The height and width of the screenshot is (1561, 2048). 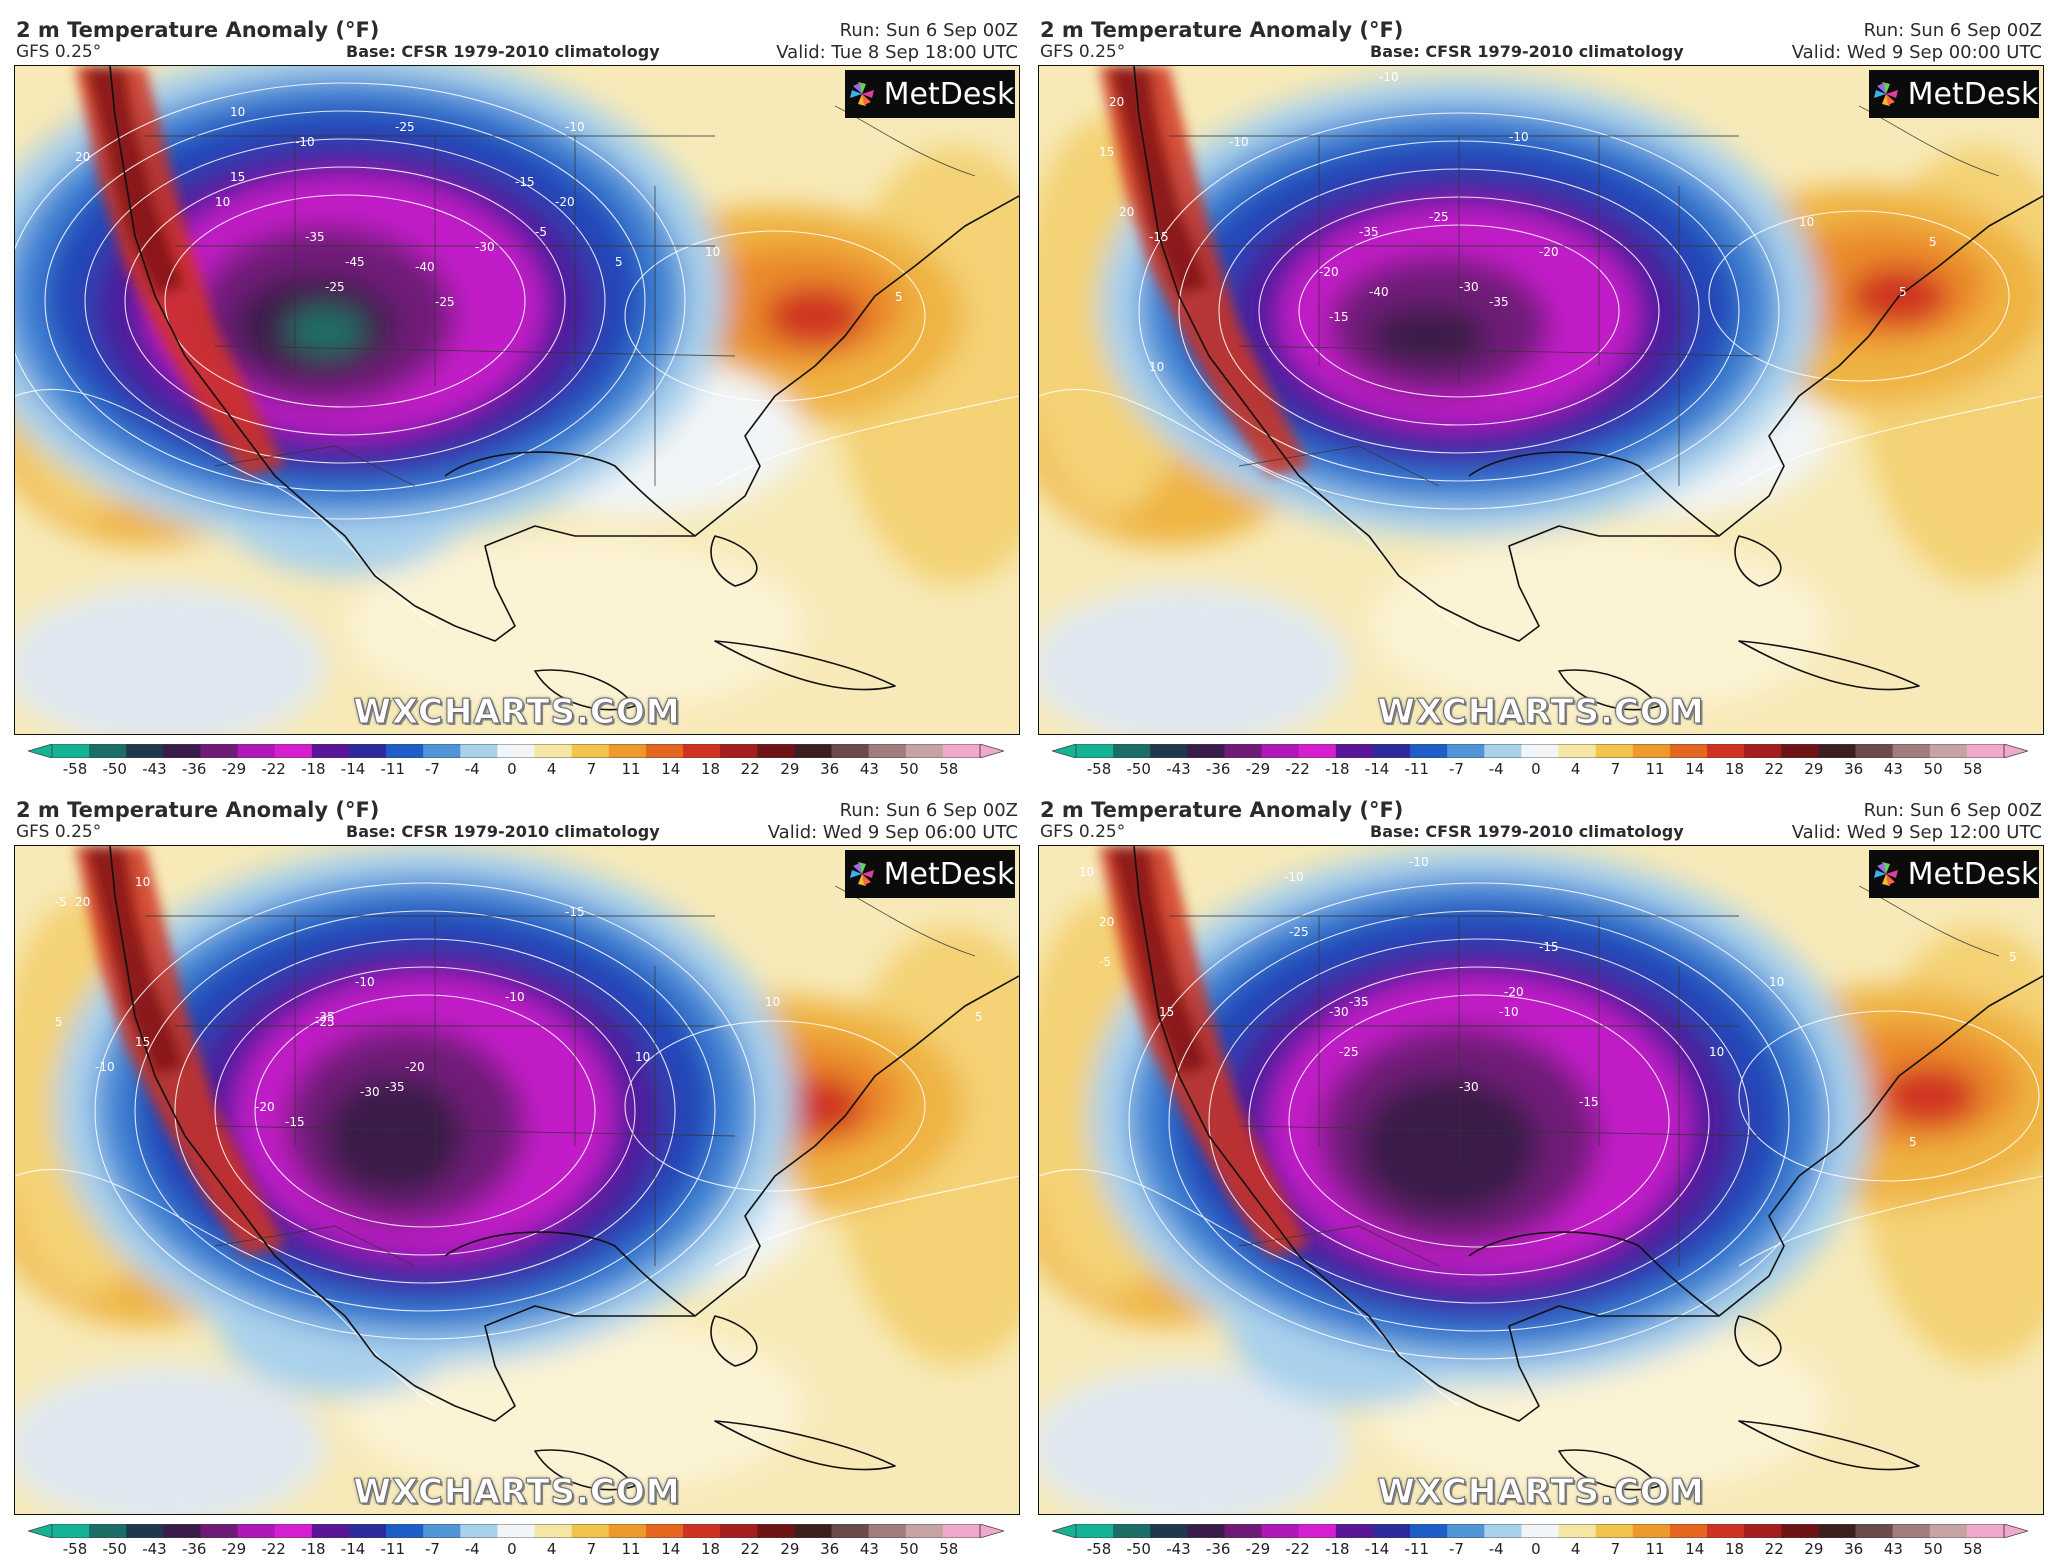 What do you see at coordinates (1166, 1012) in the screenshot?
I see `contour-label: 15` at bounding box center [1166, 1012].